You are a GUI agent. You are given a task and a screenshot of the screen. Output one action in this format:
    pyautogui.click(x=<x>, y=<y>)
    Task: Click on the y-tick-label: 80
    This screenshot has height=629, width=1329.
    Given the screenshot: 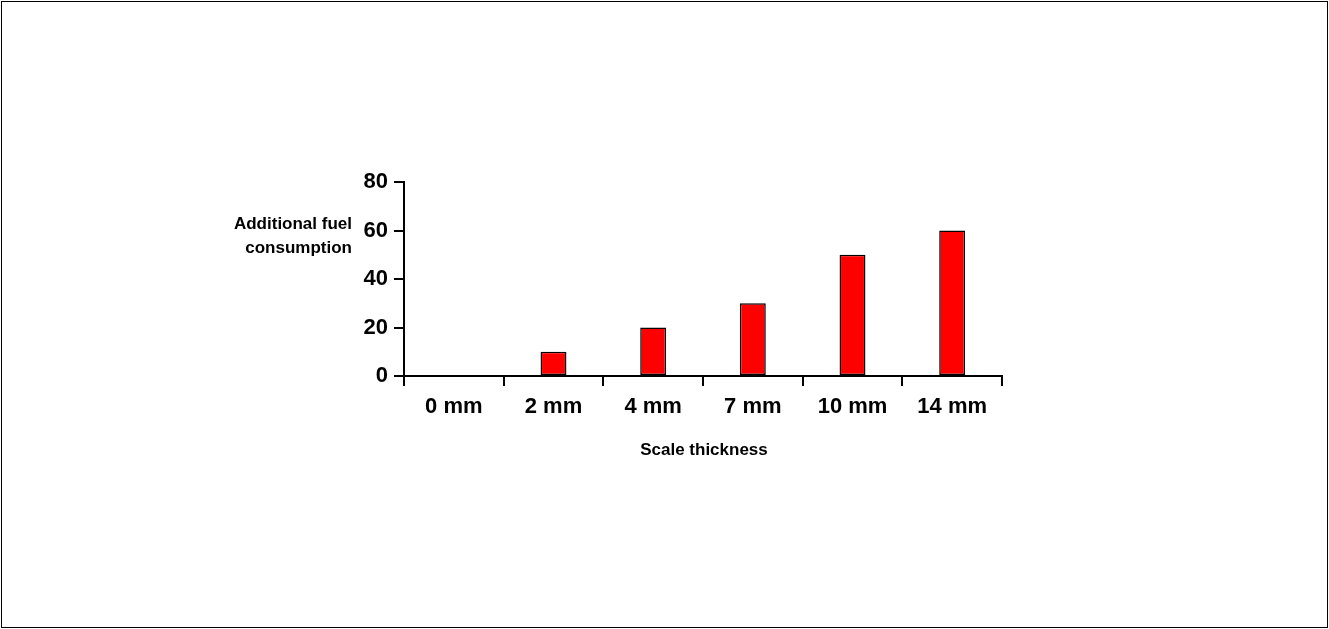 What is the action you would take?
    pyautogui.click(x=375, y=181)
    